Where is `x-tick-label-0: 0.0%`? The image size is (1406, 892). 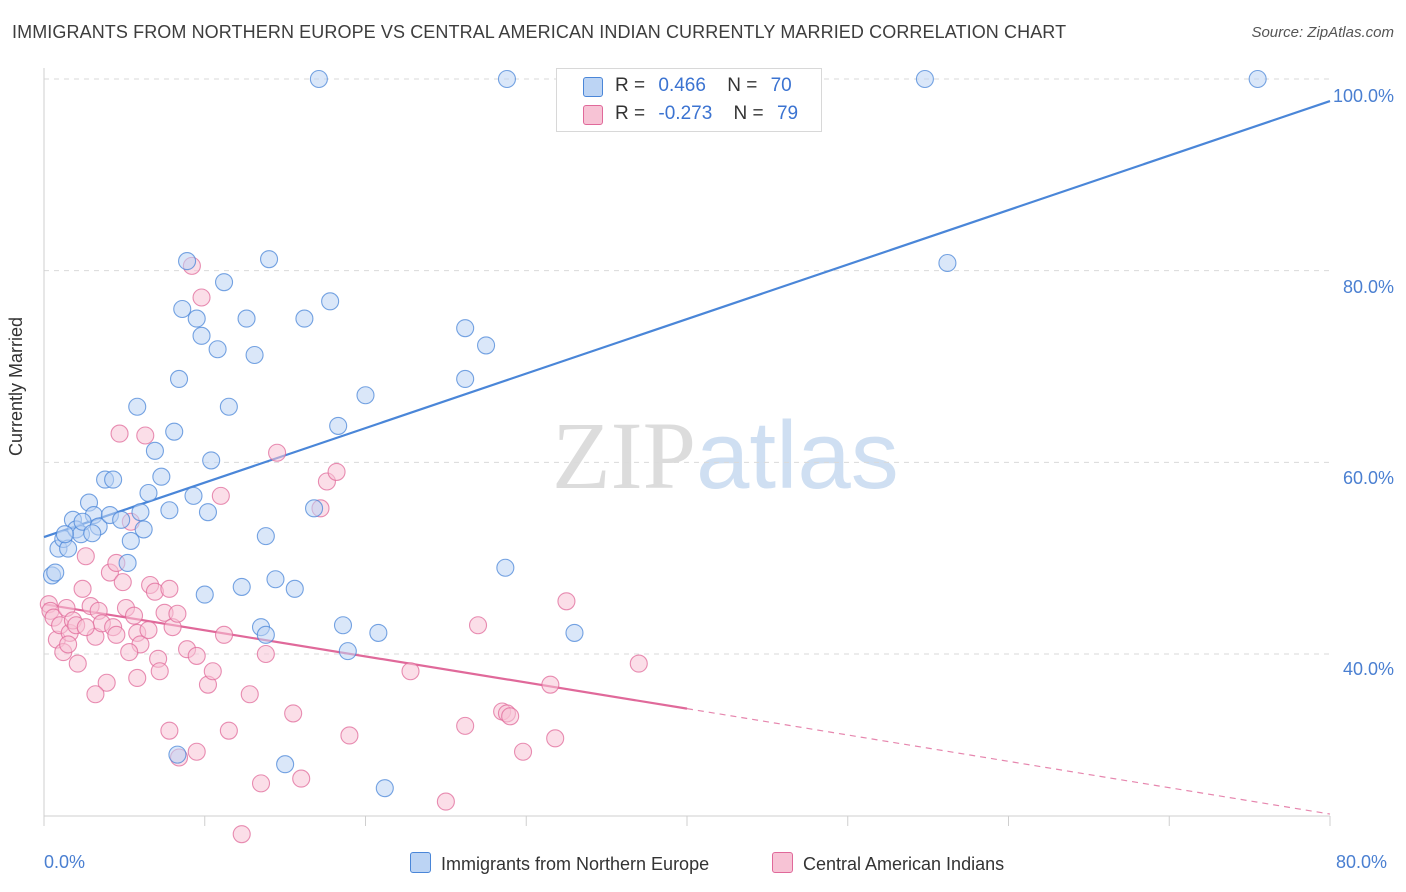
x-tick-label-0: 0.0% is located at coordinates (65, 862).